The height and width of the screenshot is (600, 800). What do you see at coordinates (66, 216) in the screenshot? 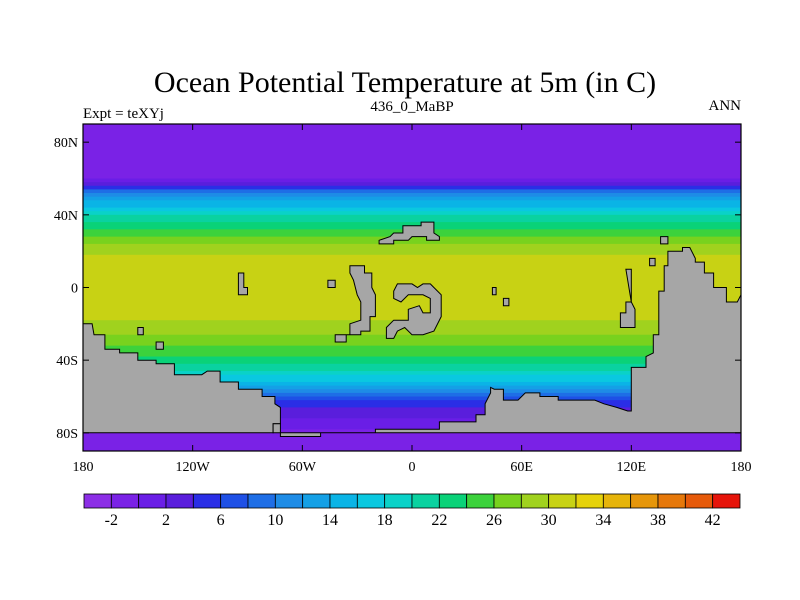
I see `y-tick-label: 40N` at bounding box center [66, 216].